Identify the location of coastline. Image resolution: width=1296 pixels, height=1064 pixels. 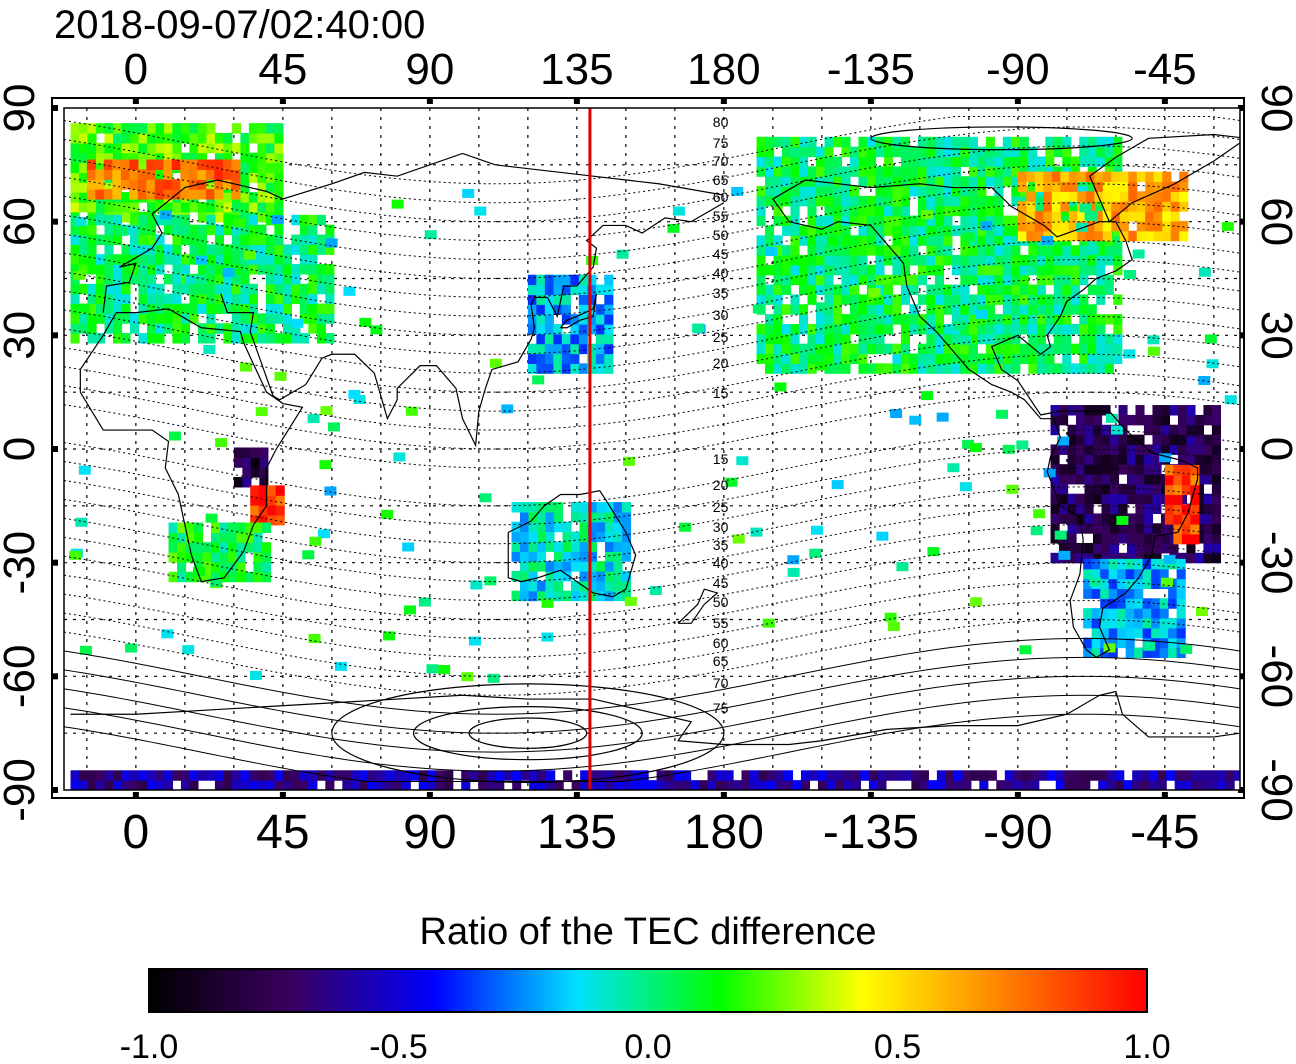
(655, 718).